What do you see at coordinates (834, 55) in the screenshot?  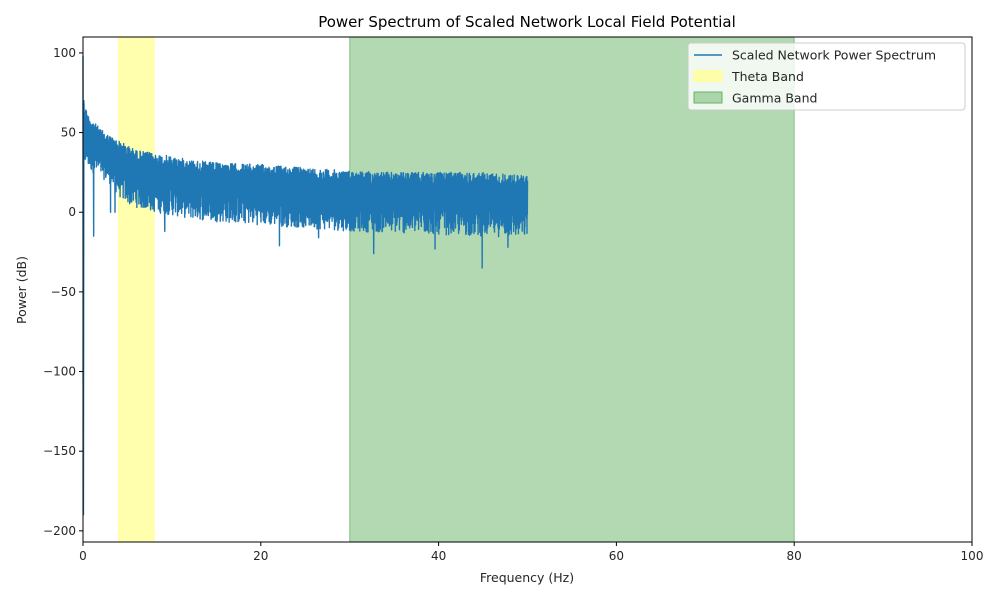 I see `legend-label: Scaled Network Power Spectrum` at bounding box center [834, 55].